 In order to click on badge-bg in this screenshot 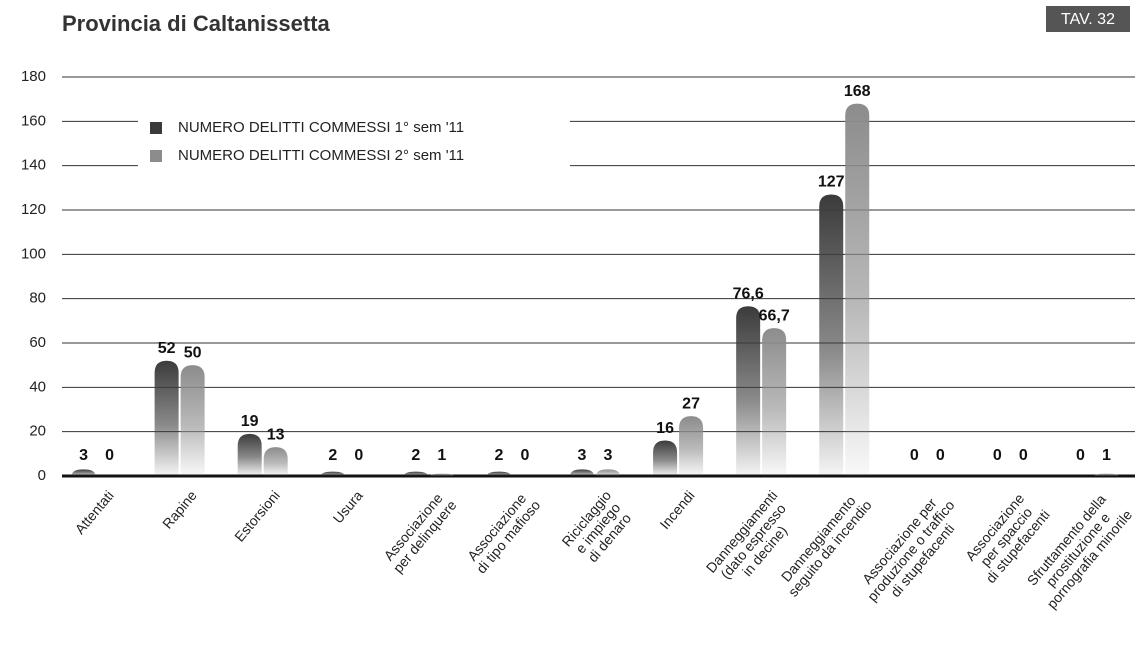, I will do `click(1088, 19)`.